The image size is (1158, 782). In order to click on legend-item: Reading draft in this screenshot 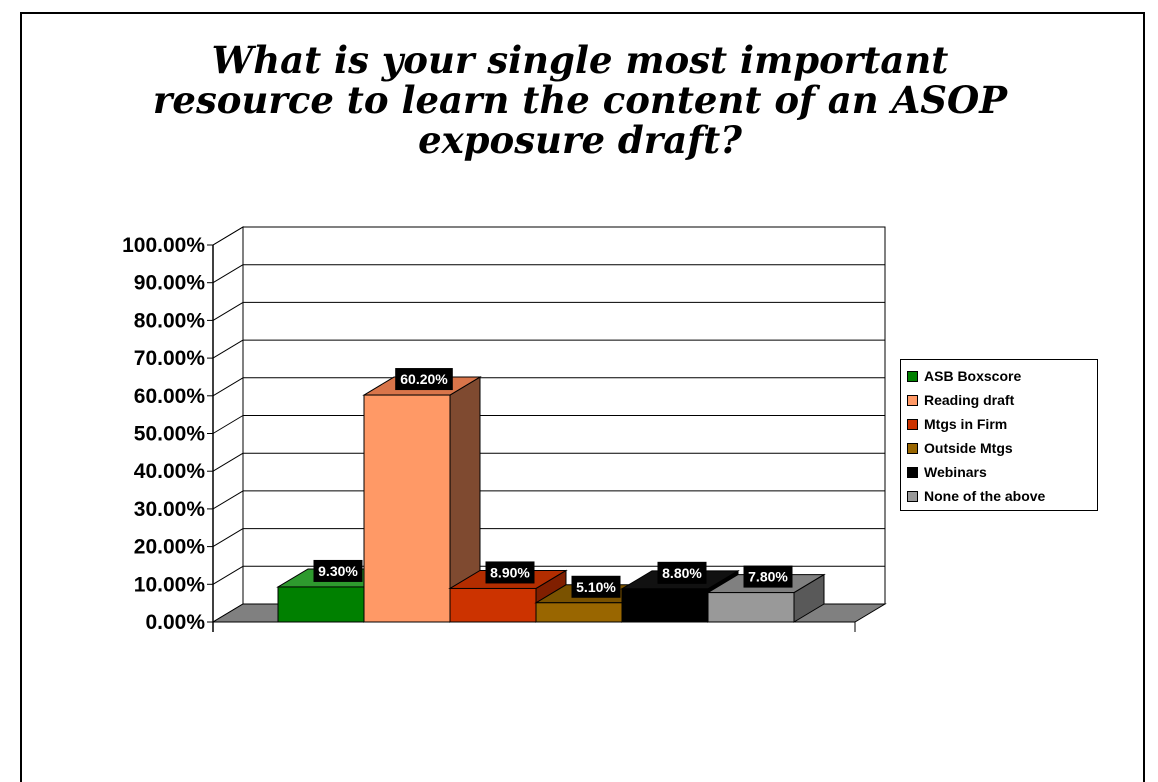, I will do `click(1002, 400)`.